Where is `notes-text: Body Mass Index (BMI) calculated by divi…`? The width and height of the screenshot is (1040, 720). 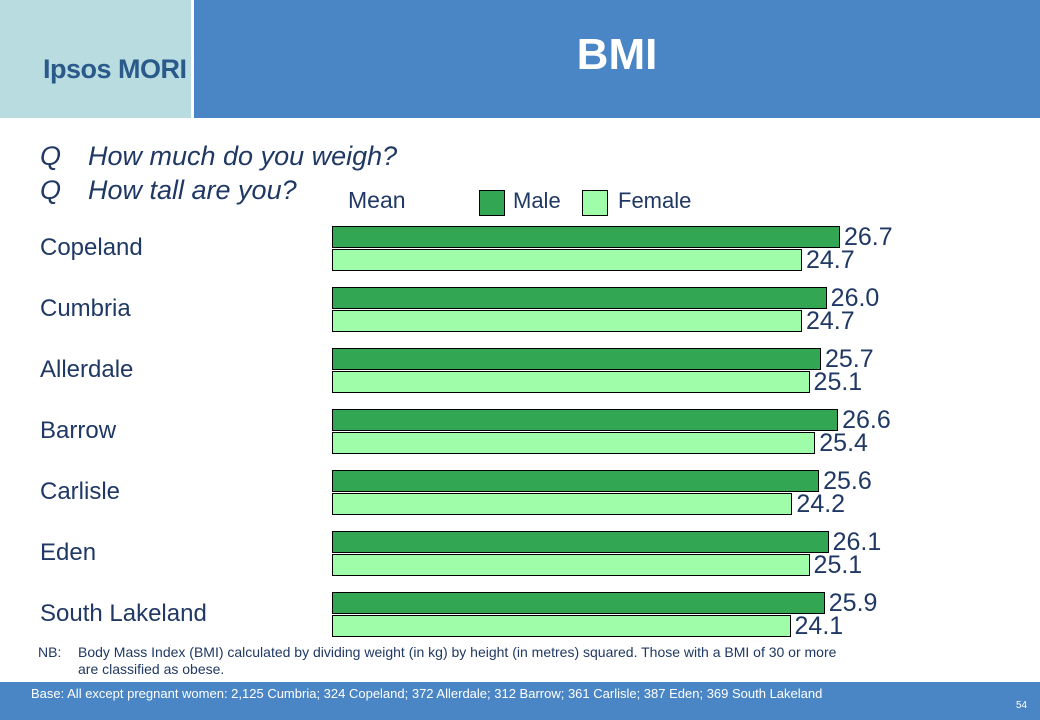
notes-text: Body Mass Index (BMI) calculated by divi… is located at coordinates (457, 660).